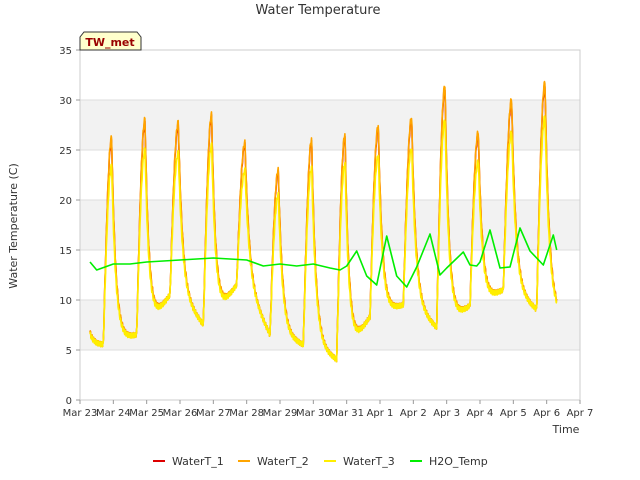  What do you see at coordinates (413, 413) in the screenshot?
I see `x-tick-label: Apr 2` at bounding box center [413, 413].